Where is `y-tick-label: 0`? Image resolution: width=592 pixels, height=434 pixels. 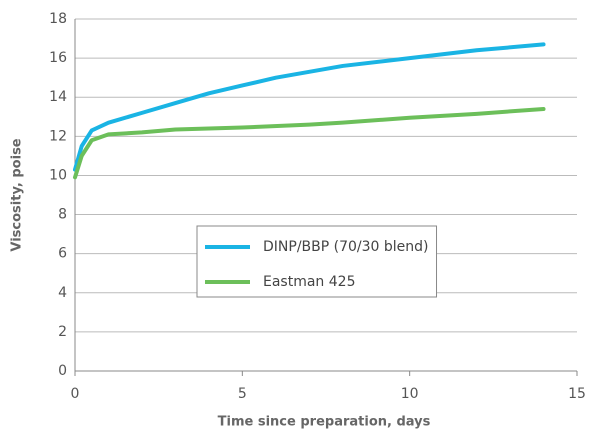 y-tick-label: 0 is located at coordinates (62, 371).